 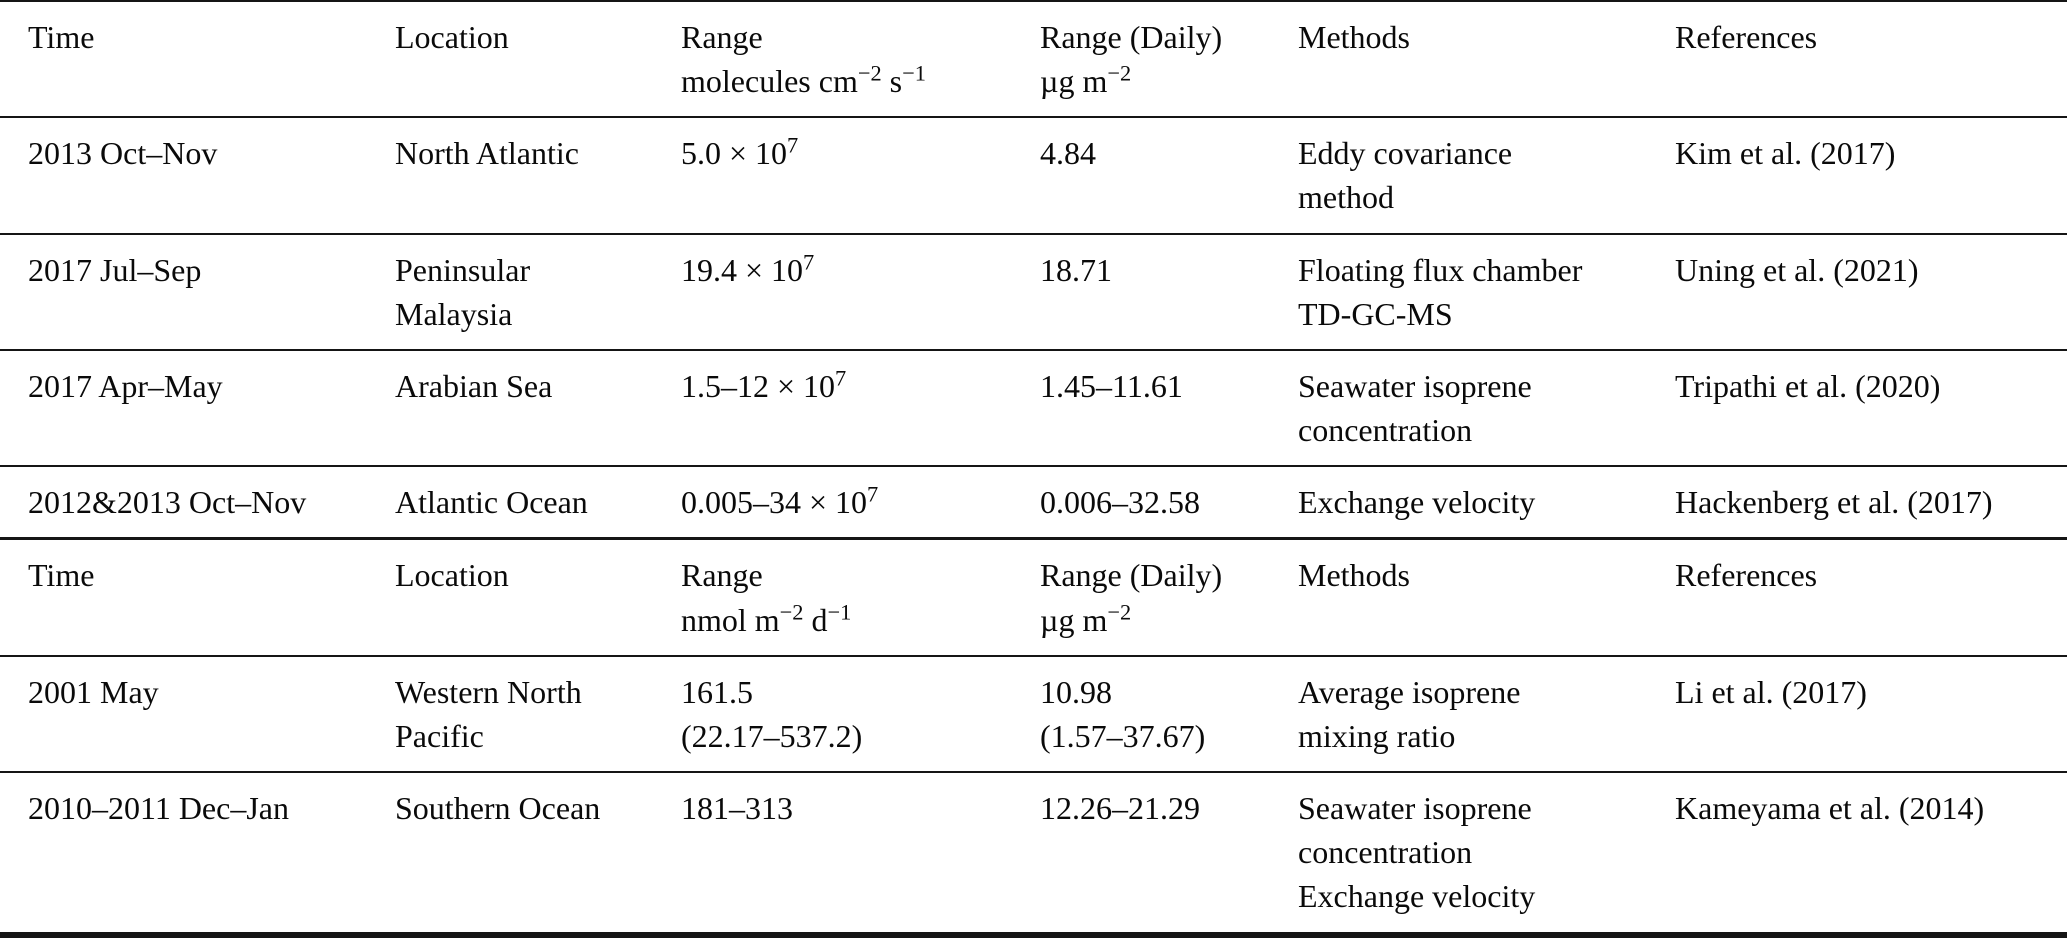 What do you see at coordinates (197, 714) in the screenshot?
I see `cell-time: 2001 May` at bounding box center [197, 714].